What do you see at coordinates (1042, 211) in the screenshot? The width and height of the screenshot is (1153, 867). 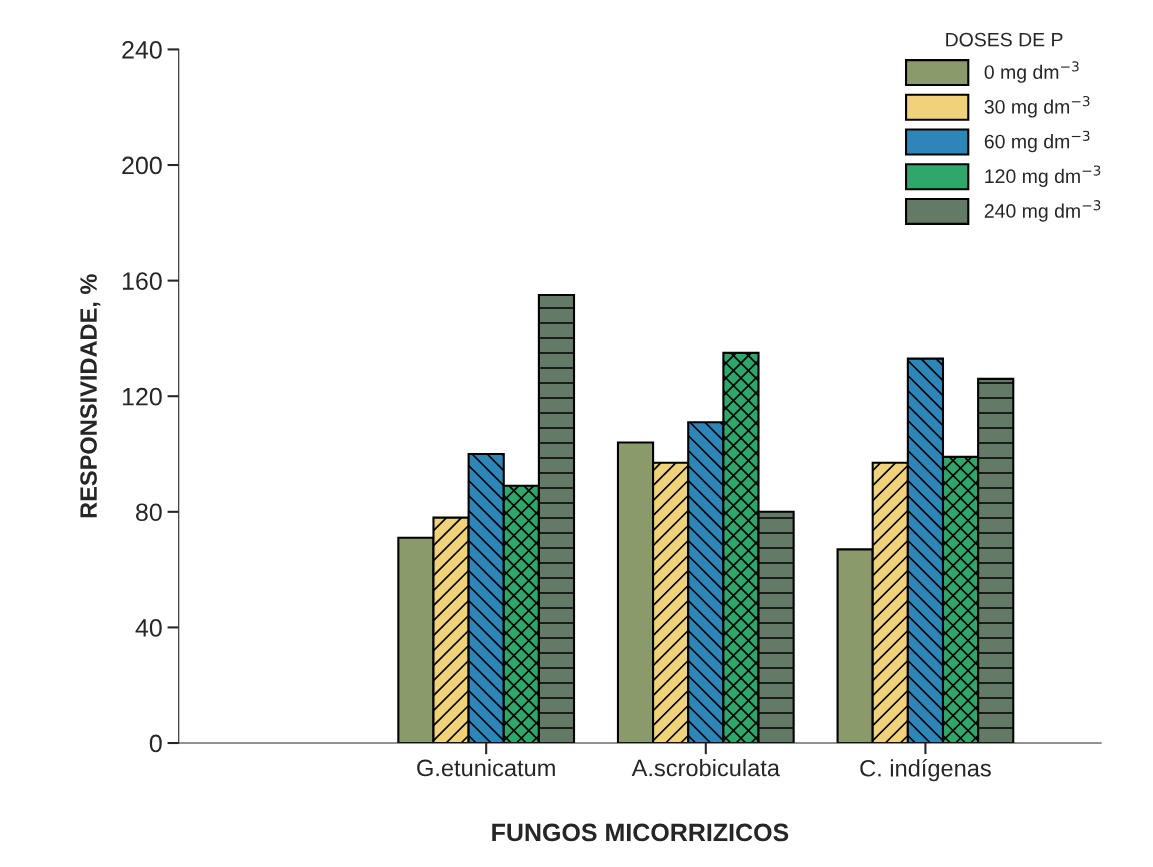 I see `legend-label: 240 mg dm$^{−3}$` at bounding box center [1042, 211].